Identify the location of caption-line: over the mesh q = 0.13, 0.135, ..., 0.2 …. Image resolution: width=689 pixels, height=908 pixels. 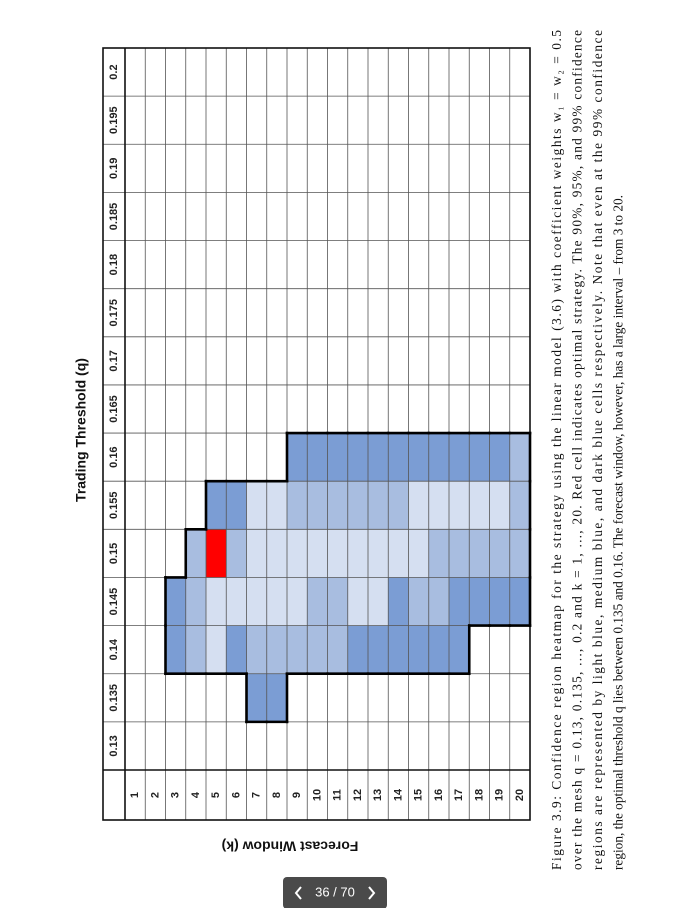
(577, 450).